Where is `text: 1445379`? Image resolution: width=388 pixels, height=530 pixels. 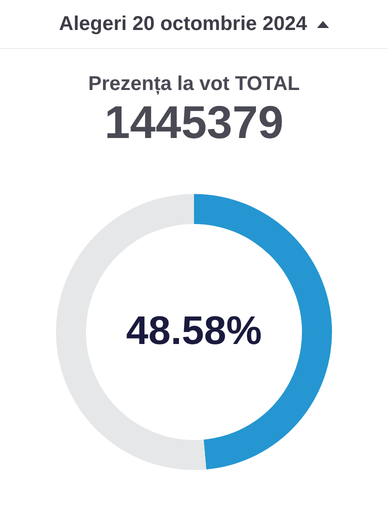 text: 1445379 is located at coordinates (194, 122).